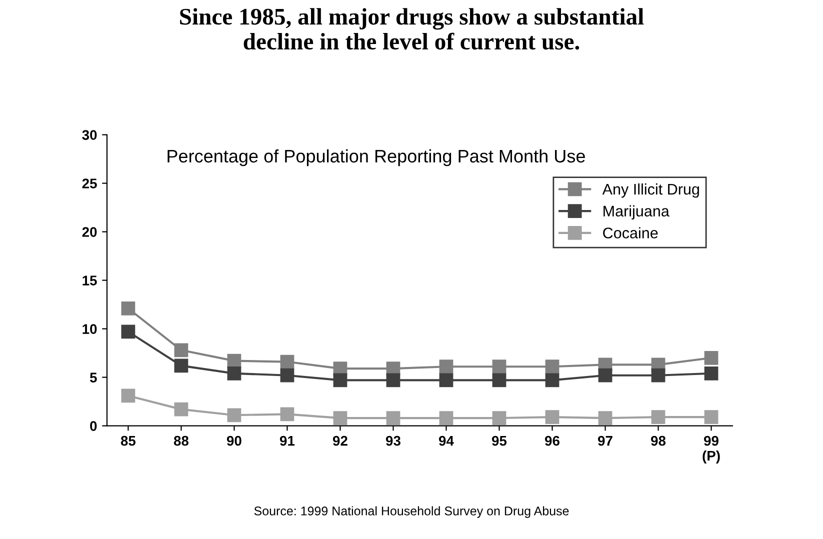 This screenshot has height=539, width=823. I want to click on legend-label: Any Illicit Drug, so click(650, 190).